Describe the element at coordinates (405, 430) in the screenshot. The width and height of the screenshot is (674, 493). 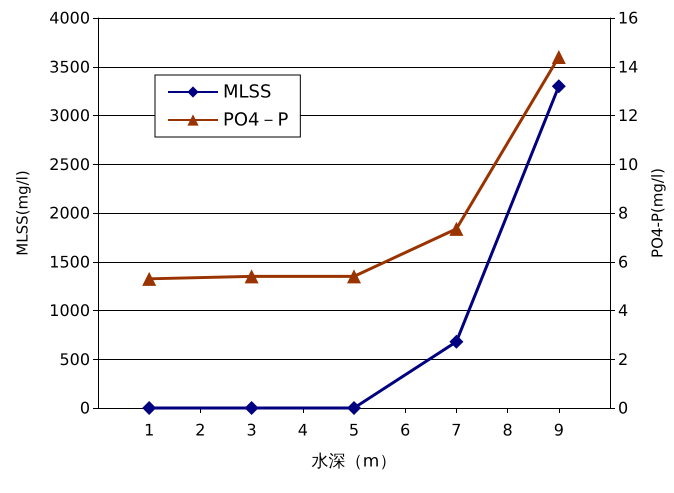
I see `x-tick-label: 6` at that location.